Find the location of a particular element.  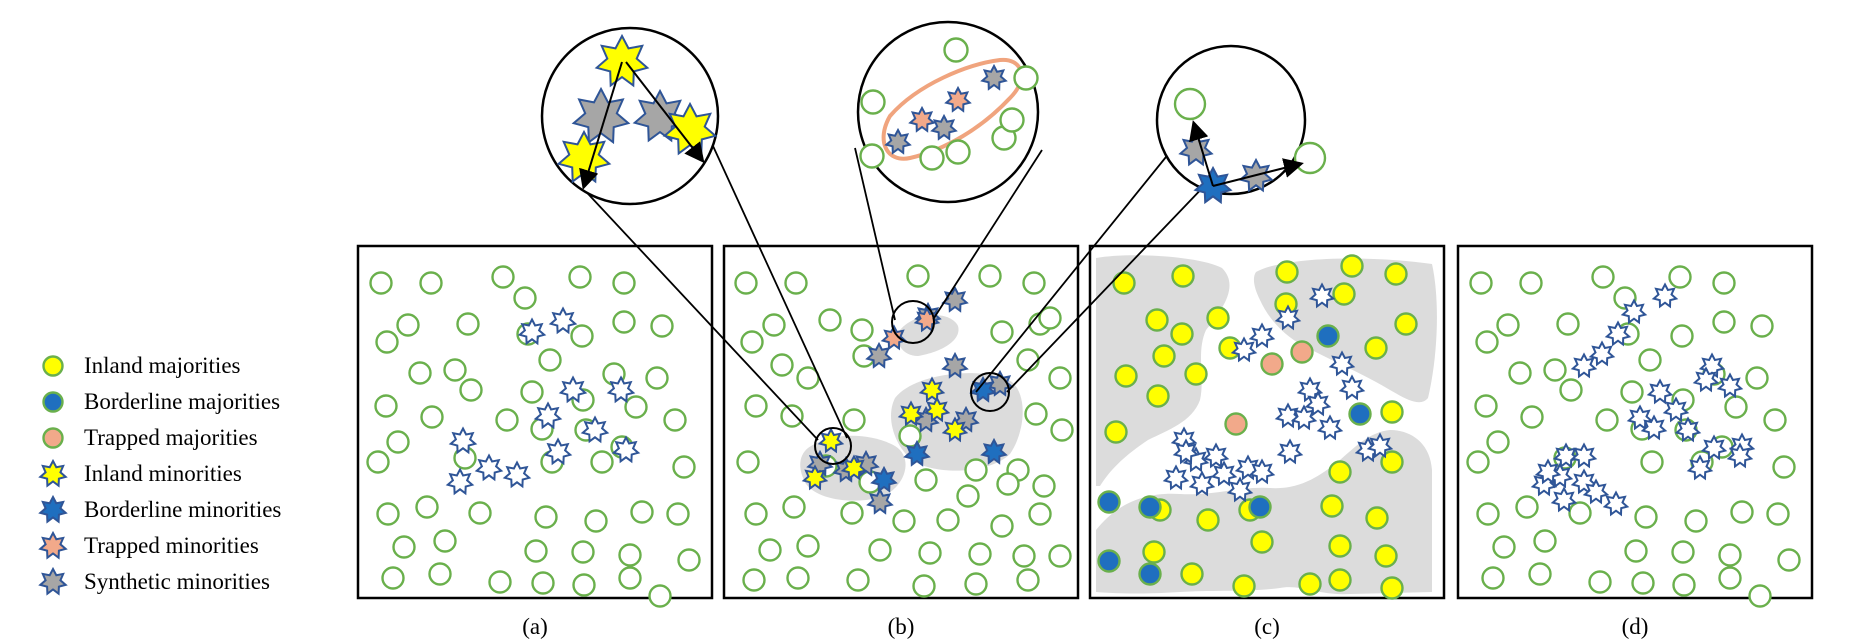

panel-c-region-top-left is located at coordinates (1163, 370).